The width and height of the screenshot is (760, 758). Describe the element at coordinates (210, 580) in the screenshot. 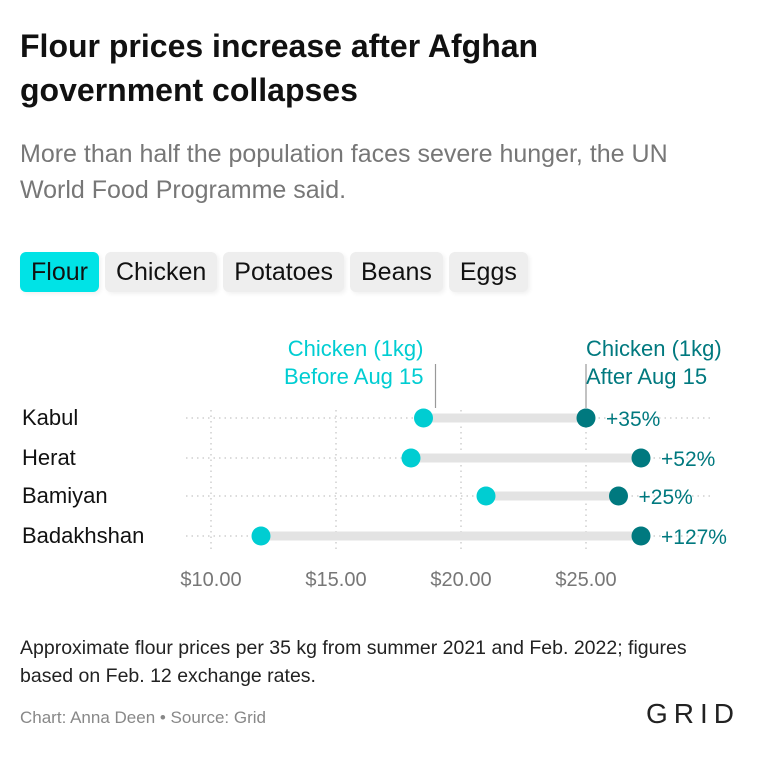

I see `x-tick-label: $10.00` at that location.